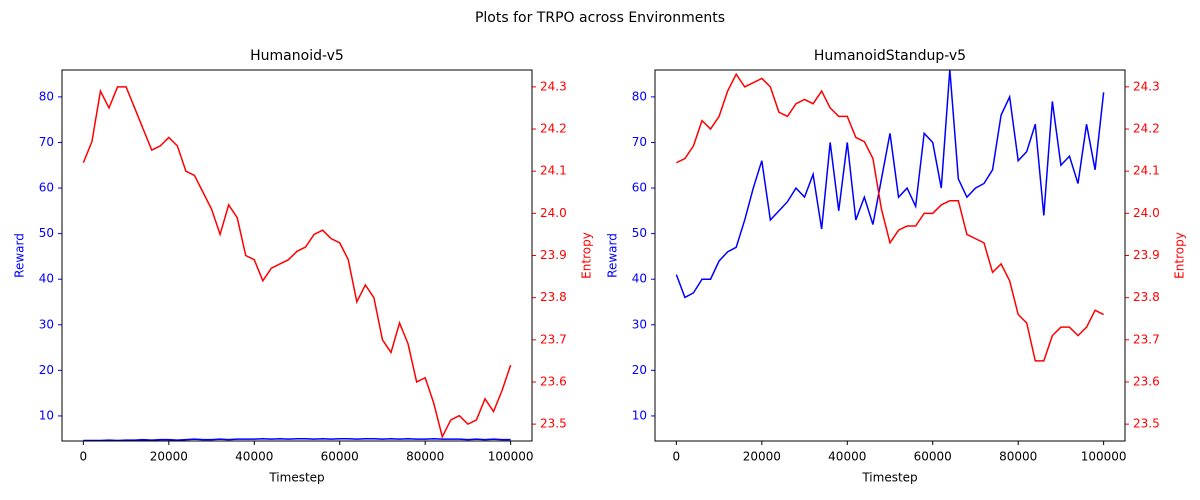 Image resolution: width=1200 pixels, height=500 pixels. Describe the element at coordinates (297, 439) in the screenshot. I see `series-line` at that location.